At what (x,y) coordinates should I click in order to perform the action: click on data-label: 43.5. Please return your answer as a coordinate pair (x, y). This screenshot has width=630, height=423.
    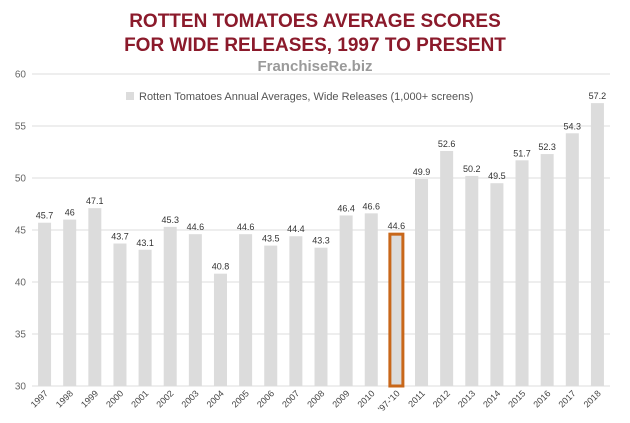
    Looking at the image, I should click on (271, 239).